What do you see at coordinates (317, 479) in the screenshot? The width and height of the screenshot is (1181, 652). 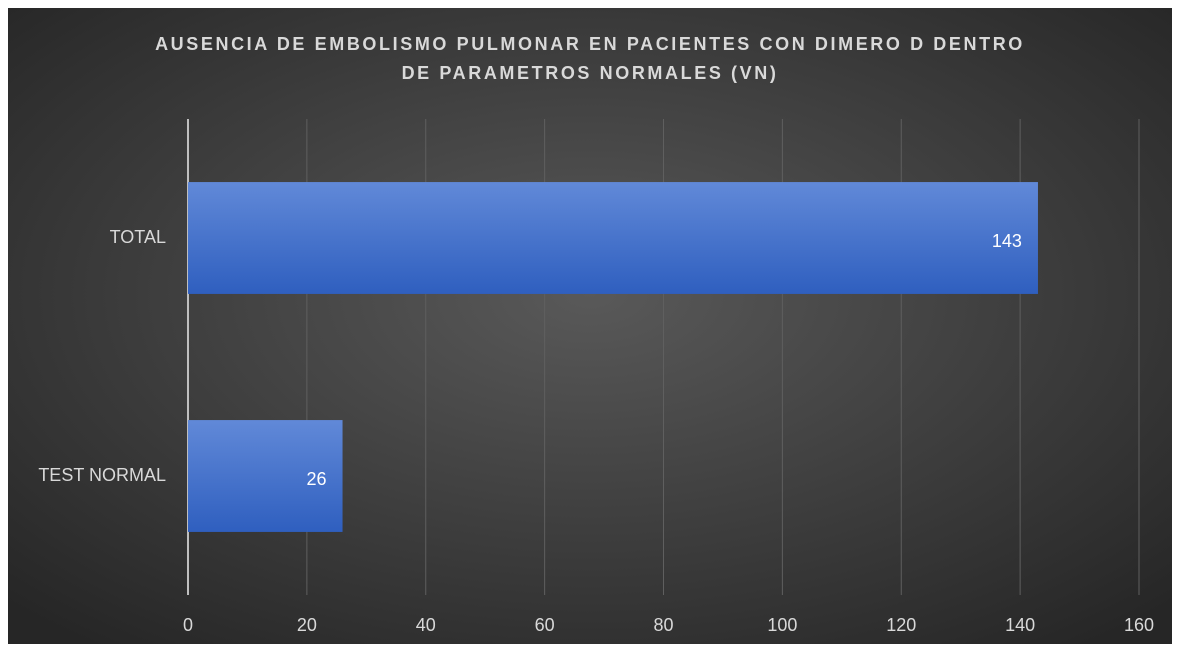 I see `data-label: 26` at bounding box center [317, 479].